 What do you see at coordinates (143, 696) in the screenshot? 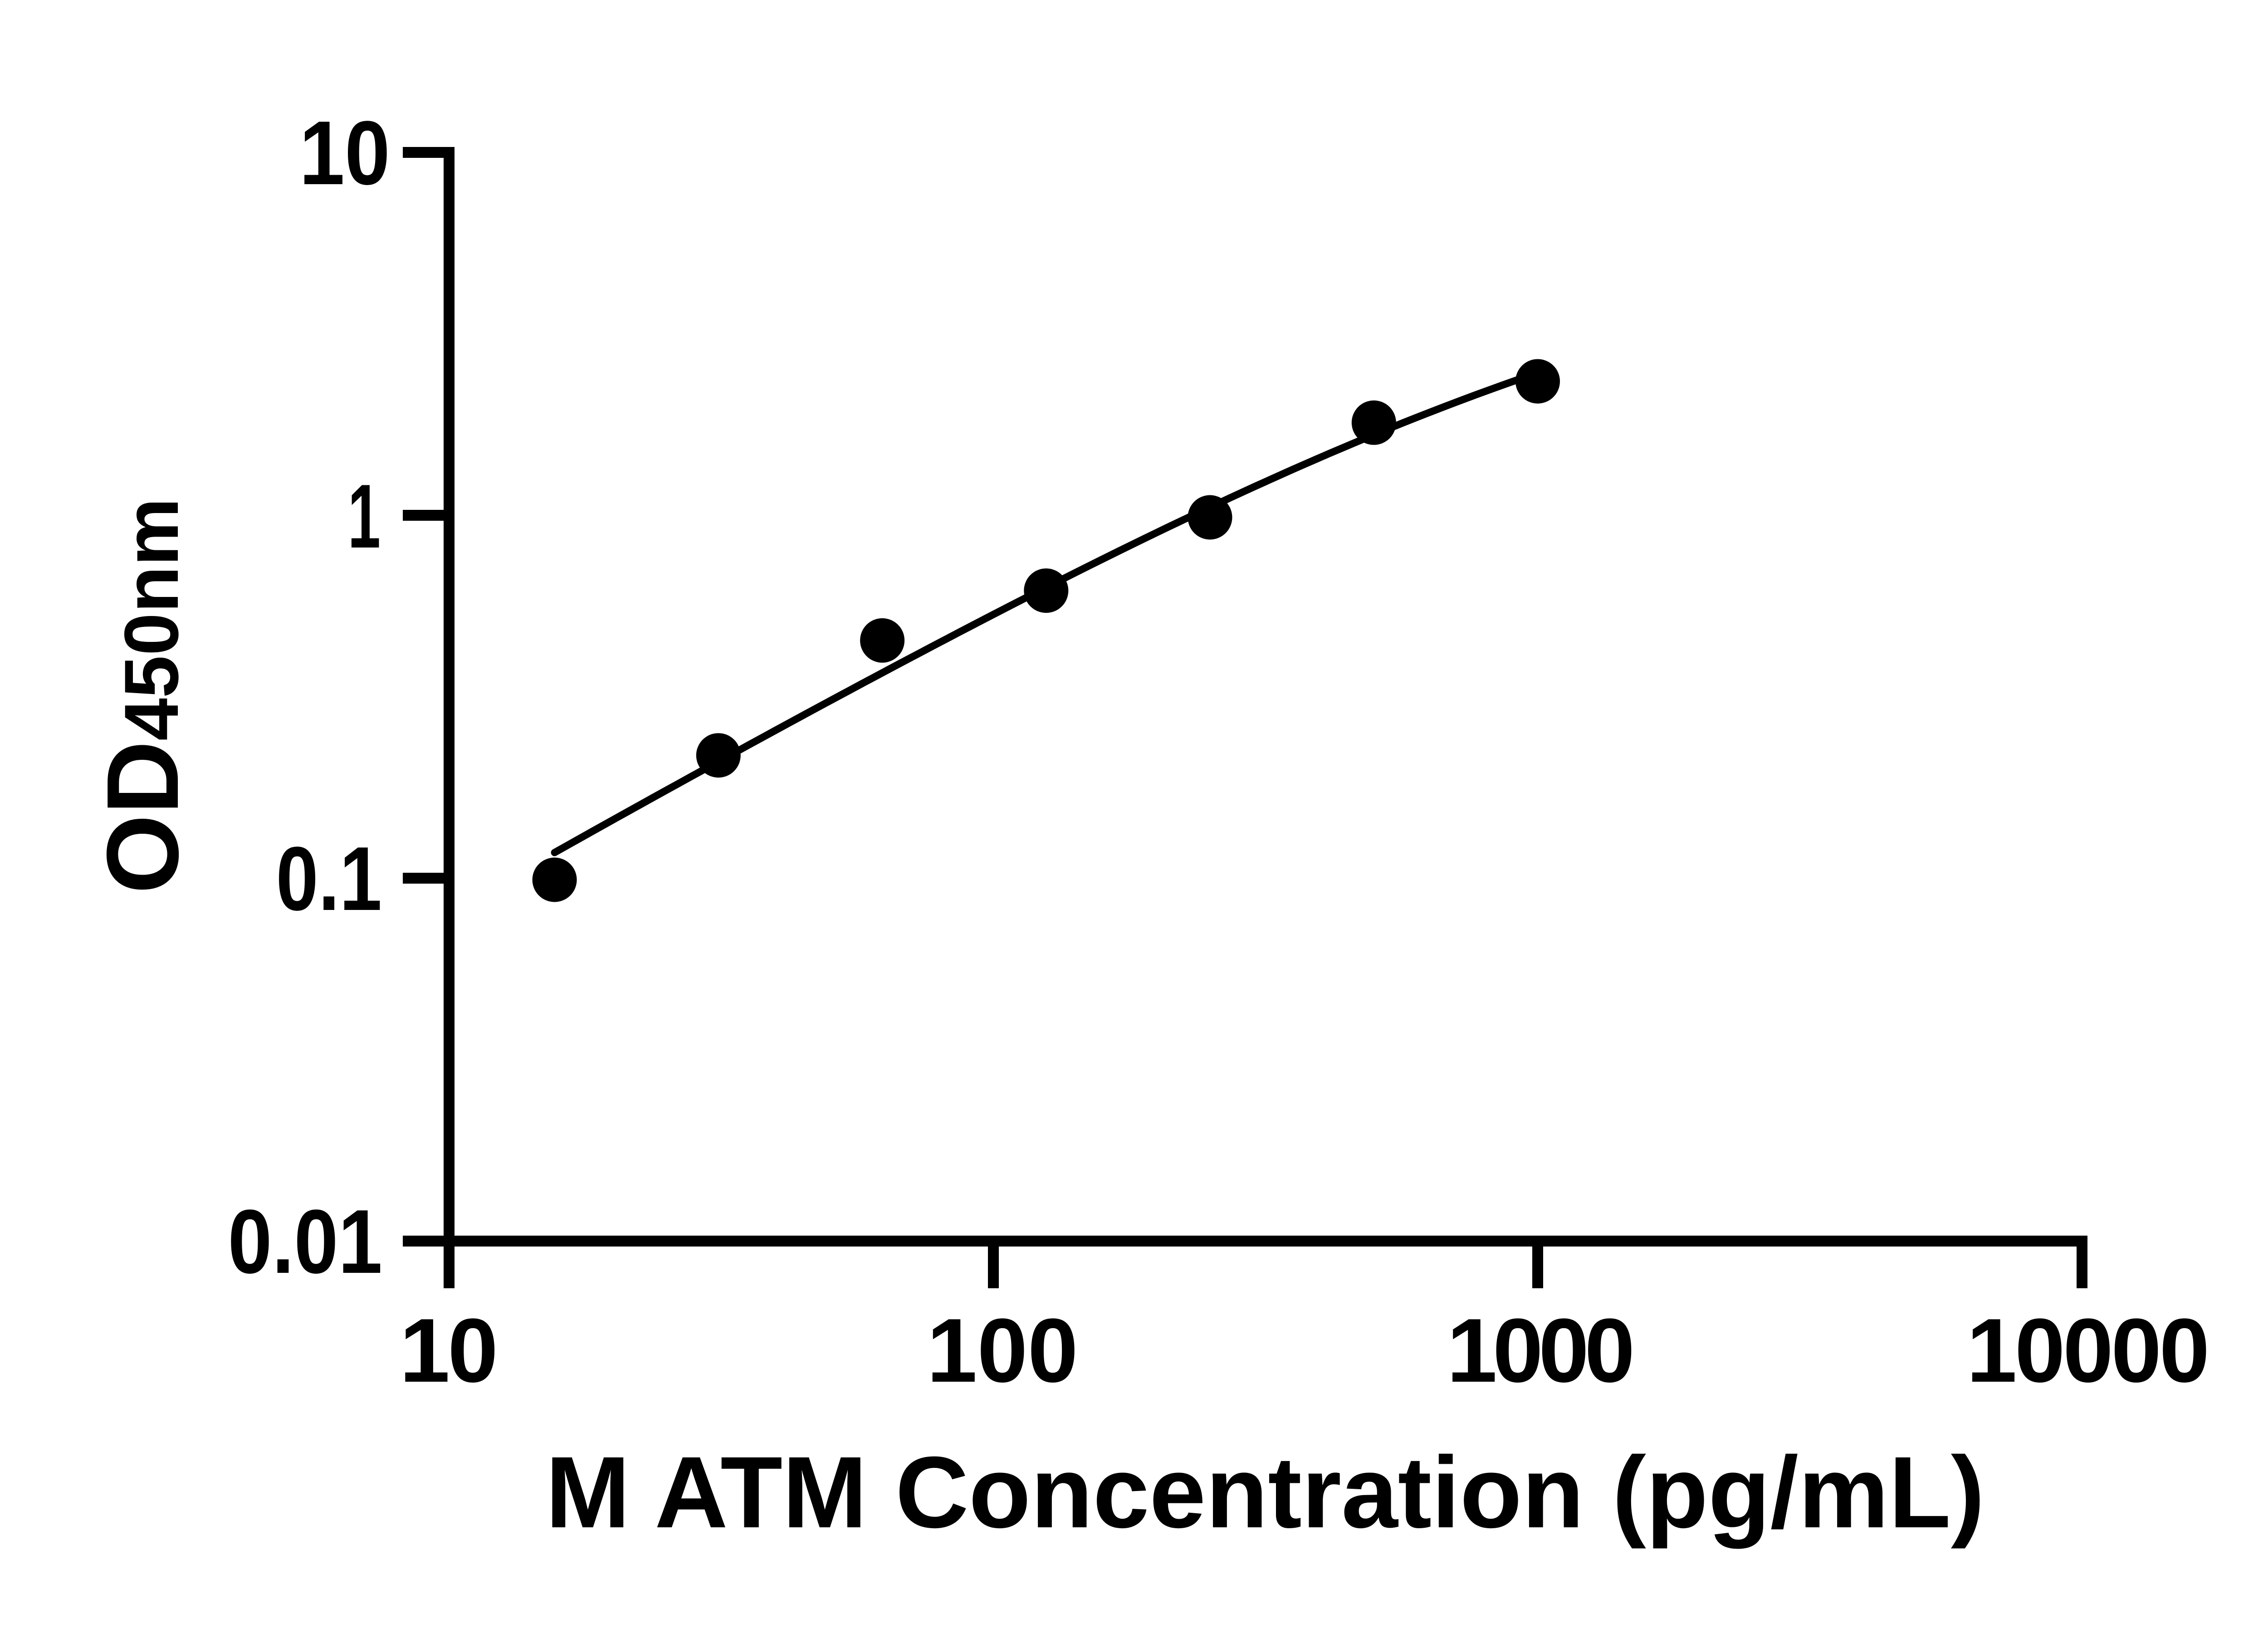
I see `svg-text: OD450nm` at bounding box center [143, 696].